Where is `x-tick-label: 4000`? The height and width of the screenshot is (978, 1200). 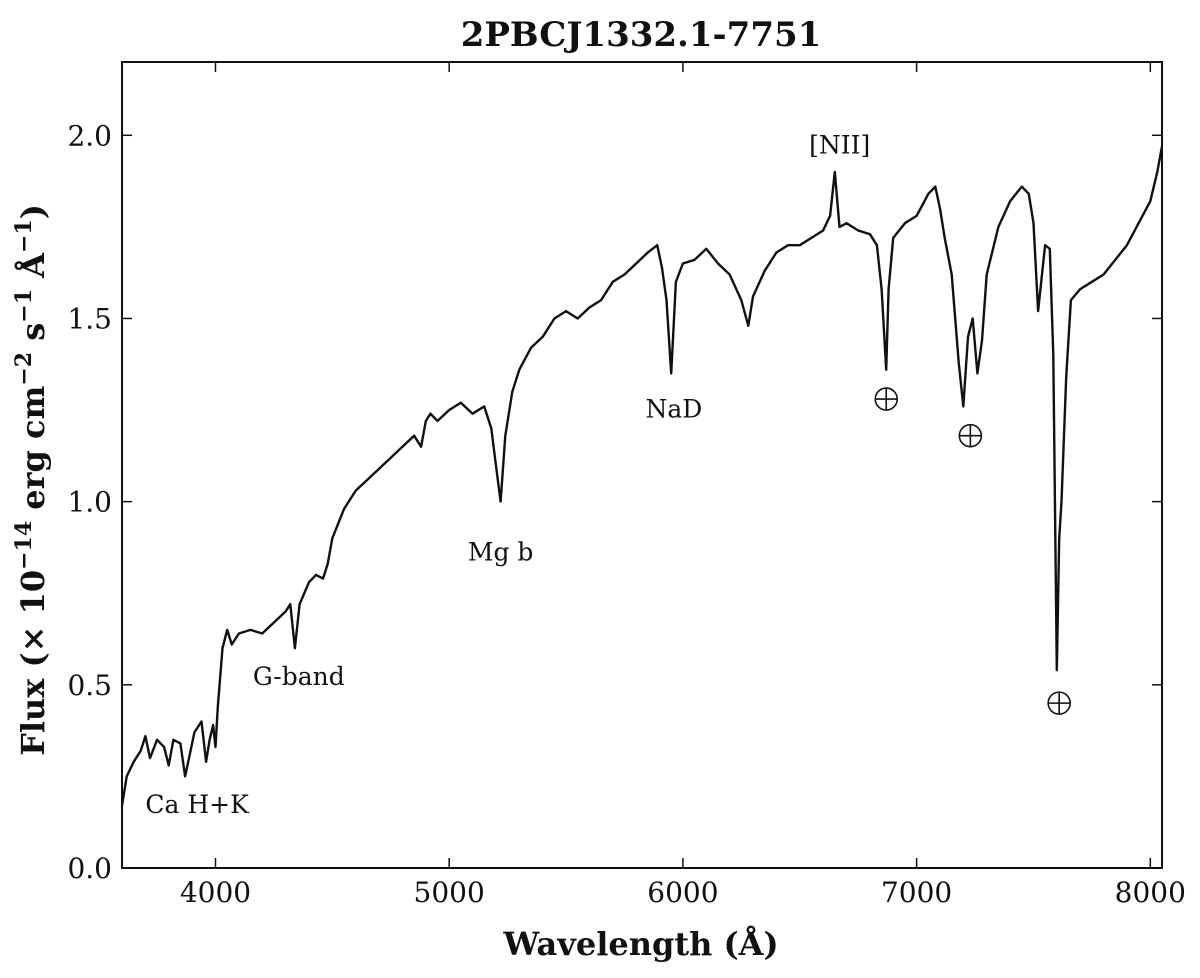 x-tick-label: 4000 is located at coordinates (215, 892).